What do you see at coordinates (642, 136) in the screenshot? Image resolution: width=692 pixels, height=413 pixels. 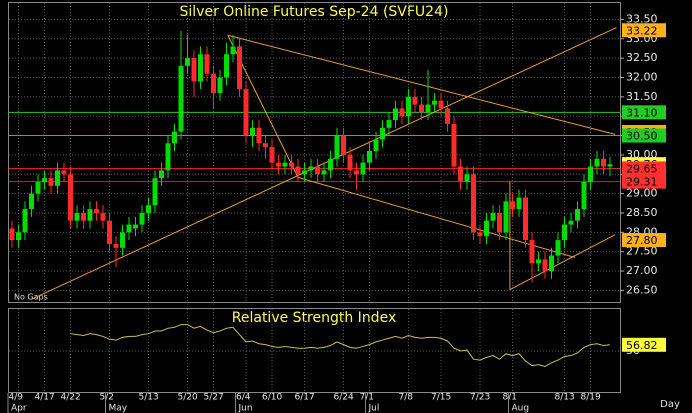 I see `price-label: 30.50` at bounding box center [642, 136].